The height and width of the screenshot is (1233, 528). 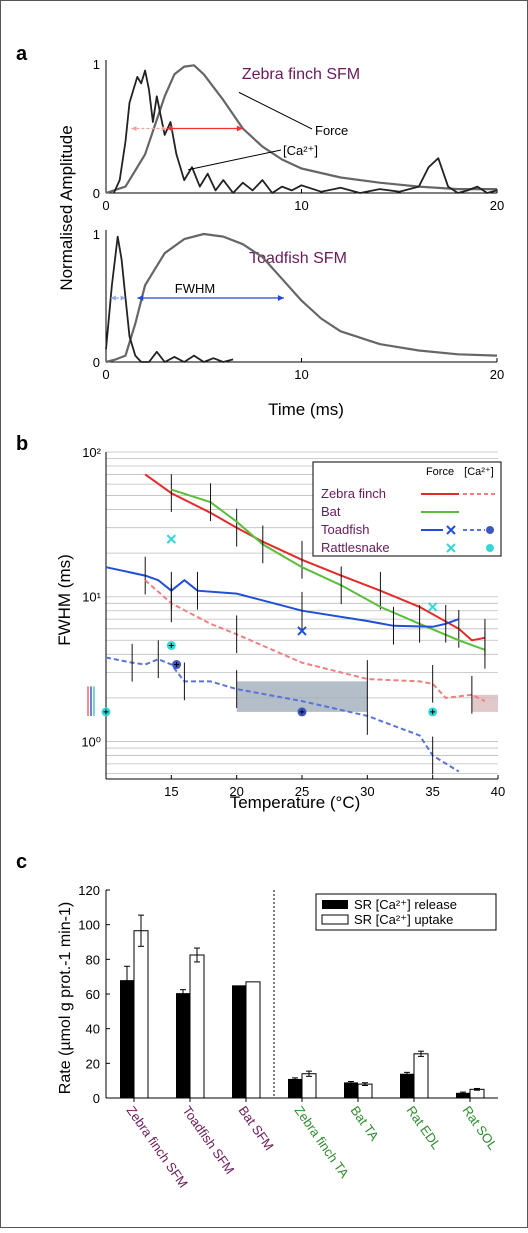 What do you see at coordinates (22, 54) in the screenshot?
I see `panel-a-label: a` at bounding box center [22, 54].